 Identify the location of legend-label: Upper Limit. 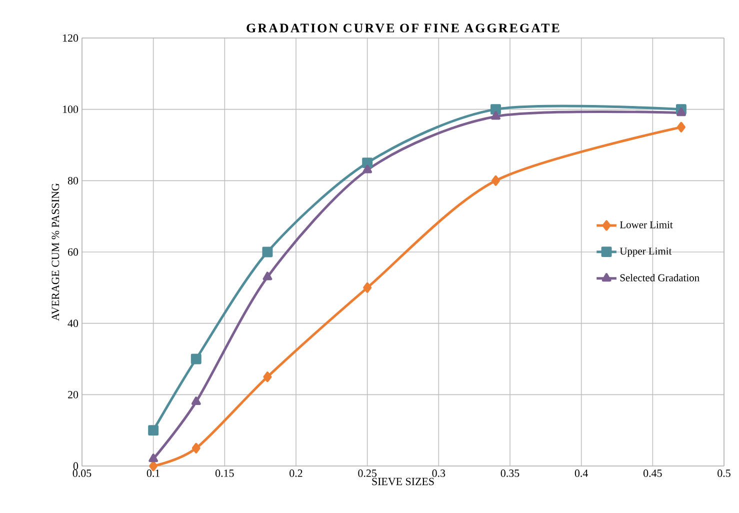
(646, 252).